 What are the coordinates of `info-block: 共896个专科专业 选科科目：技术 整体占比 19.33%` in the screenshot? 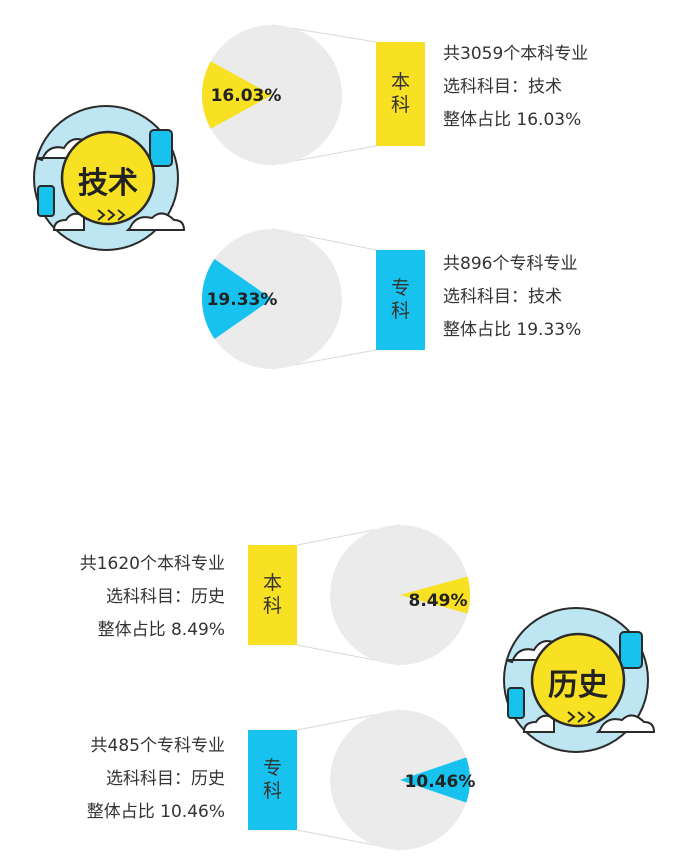 It's located at (512, 297).